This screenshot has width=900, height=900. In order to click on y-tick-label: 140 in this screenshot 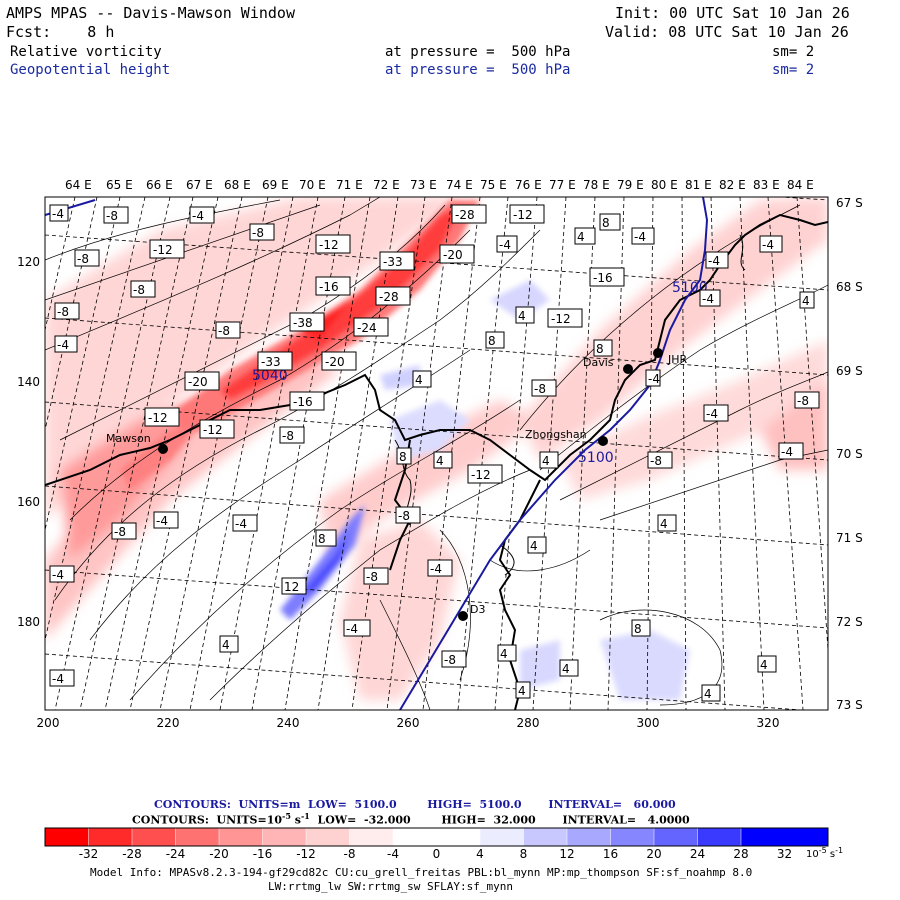, I will do `click(28, 382)`.